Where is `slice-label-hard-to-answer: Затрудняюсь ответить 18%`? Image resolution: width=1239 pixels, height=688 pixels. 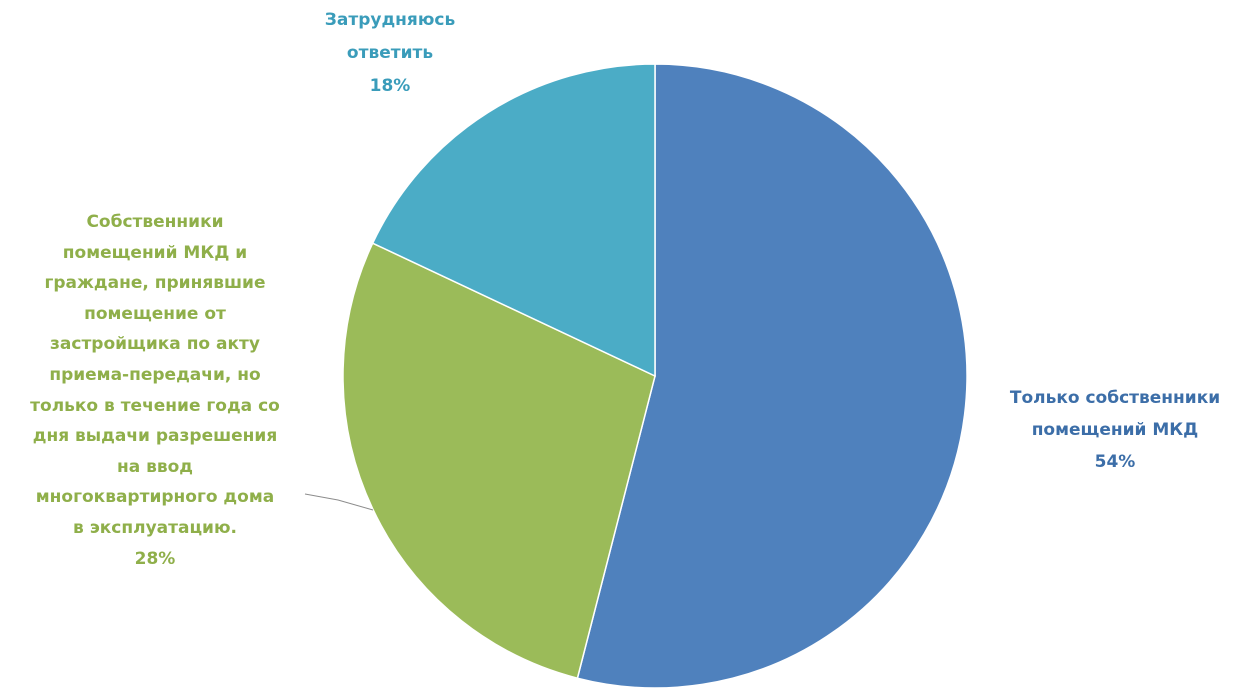
slice-label-hard-to-answer: Затрудняюсь ответить 18% is located at coordinates (390, 53).